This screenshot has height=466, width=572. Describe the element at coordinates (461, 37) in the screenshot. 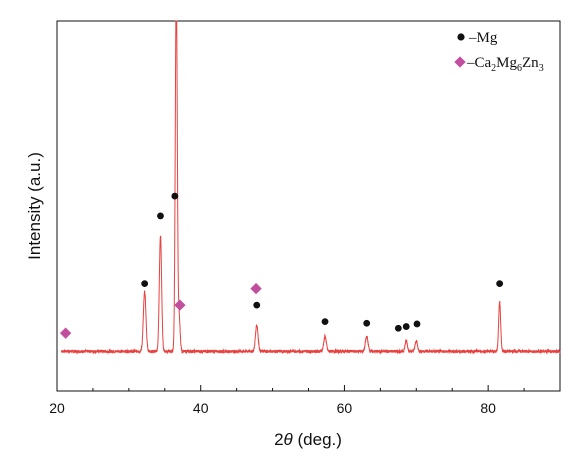

I see `legend-mg-marker` at that location.